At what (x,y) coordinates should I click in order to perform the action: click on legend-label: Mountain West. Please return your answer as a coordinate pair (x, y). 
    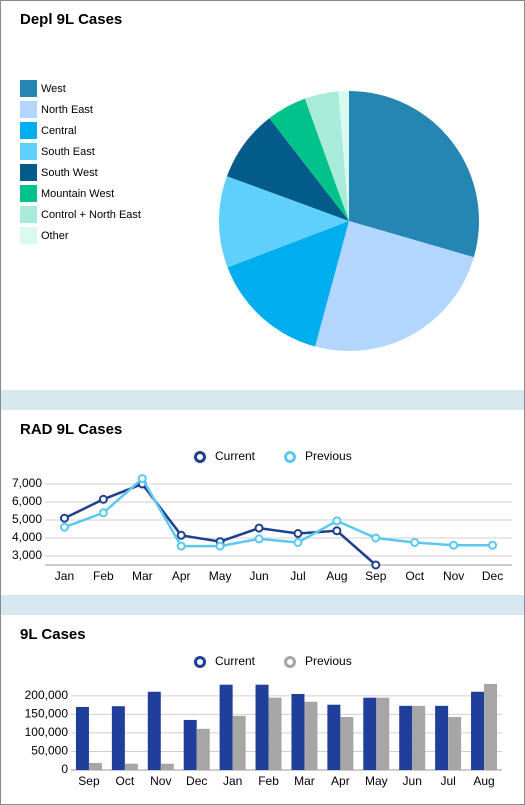
    Looking at the image, I should click on (77, 194).